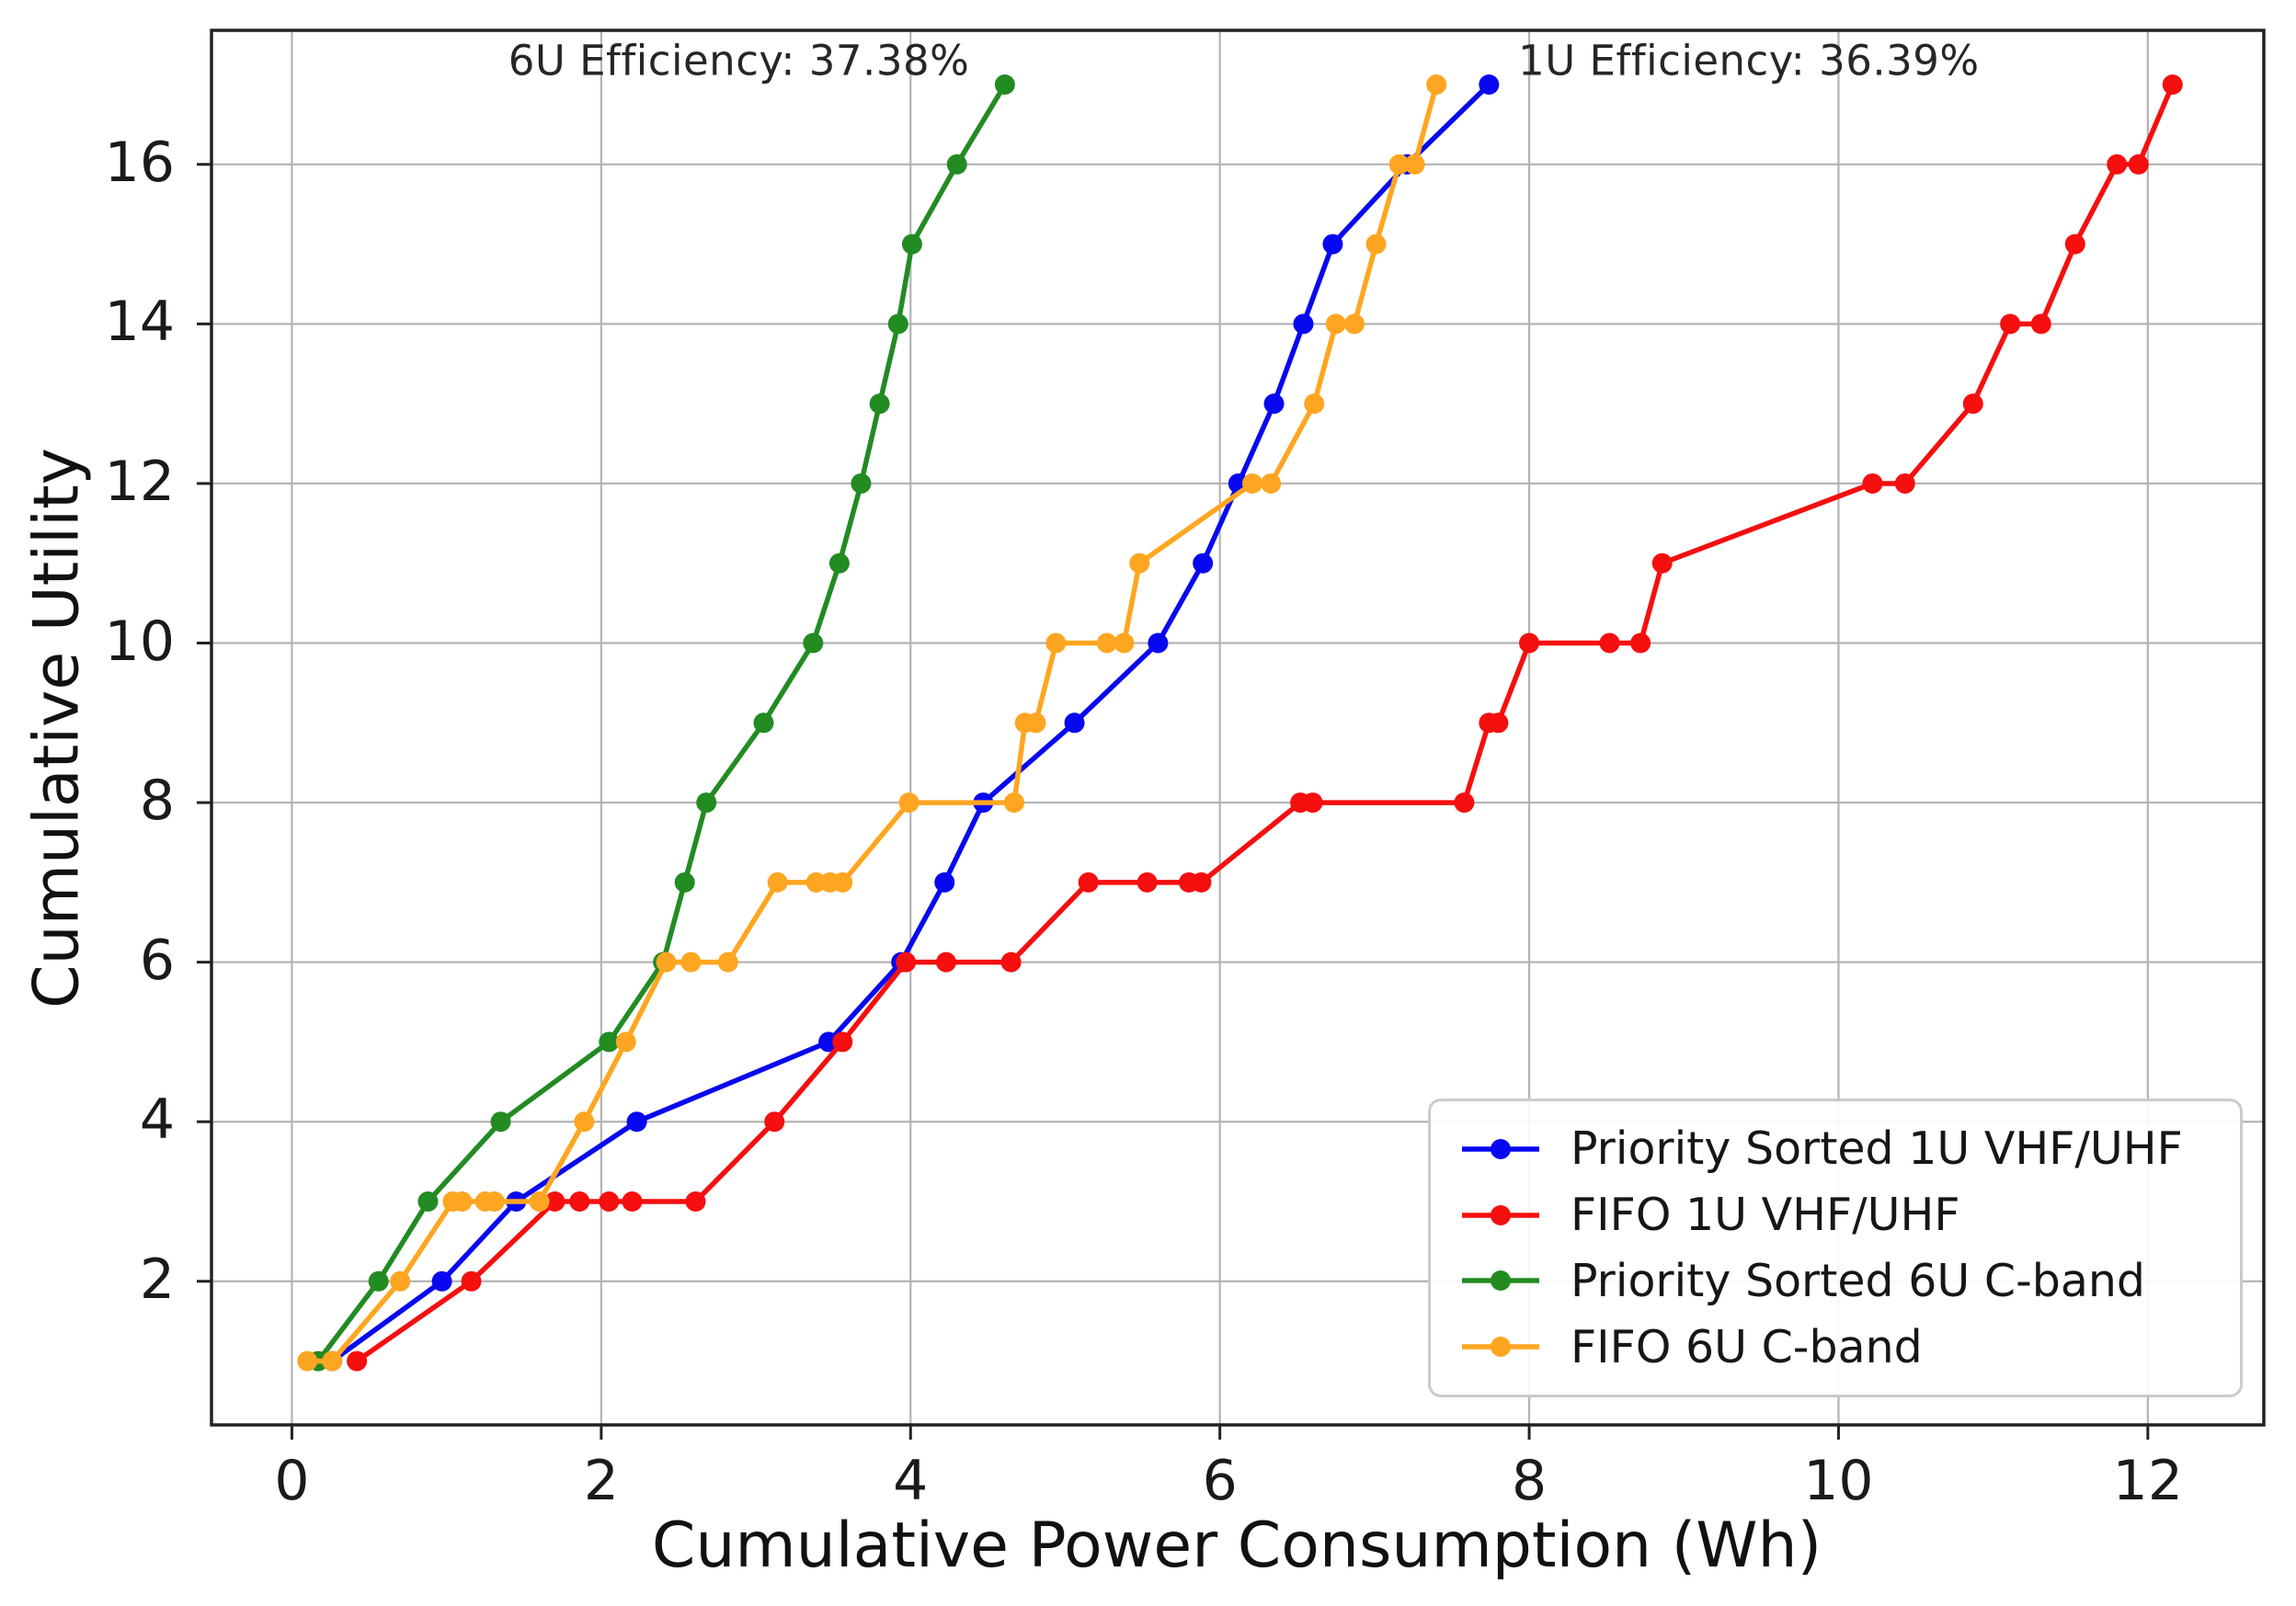 The height and width of the screenshot is (1606, 2296). What do you see at coordinates (1765, 1215) in the screenshot?
I see `legend-item-label: FIFO 1U VHF/UHF` at bounding box center [1765, 1215].